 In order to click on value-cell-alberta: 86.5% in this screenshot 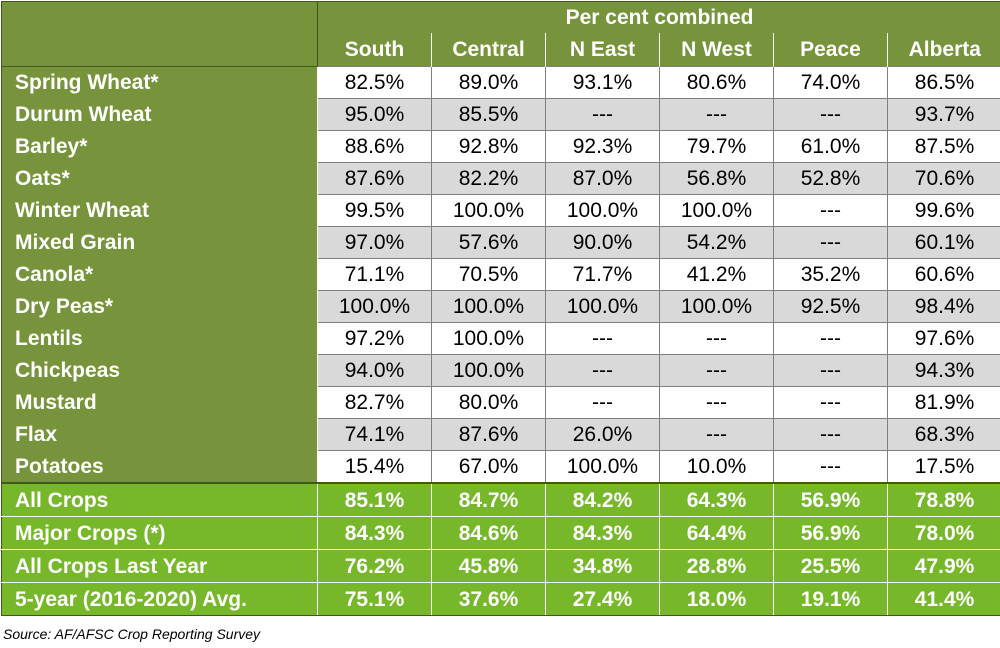, I will do `click(943, 82)`.